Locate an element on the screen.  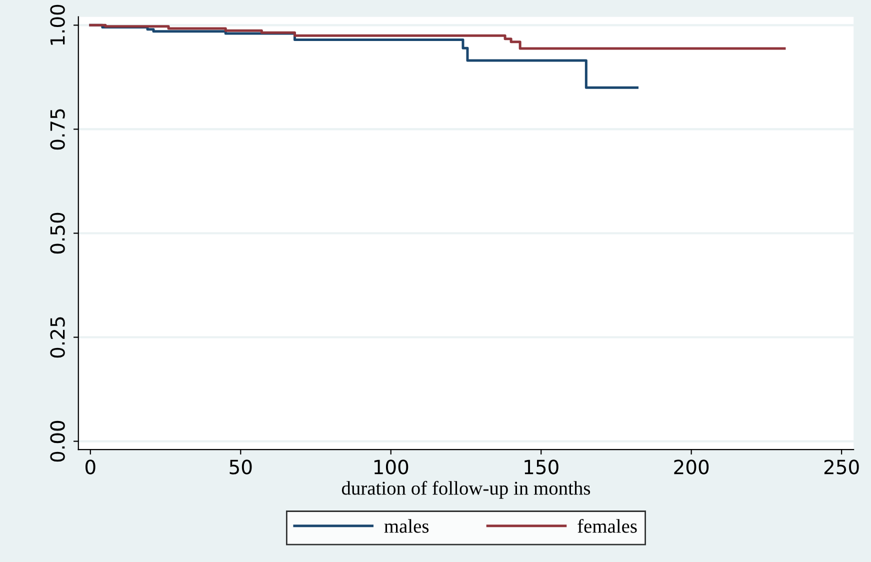
x-tick-label: 0 is located at coordinates (91, 467).